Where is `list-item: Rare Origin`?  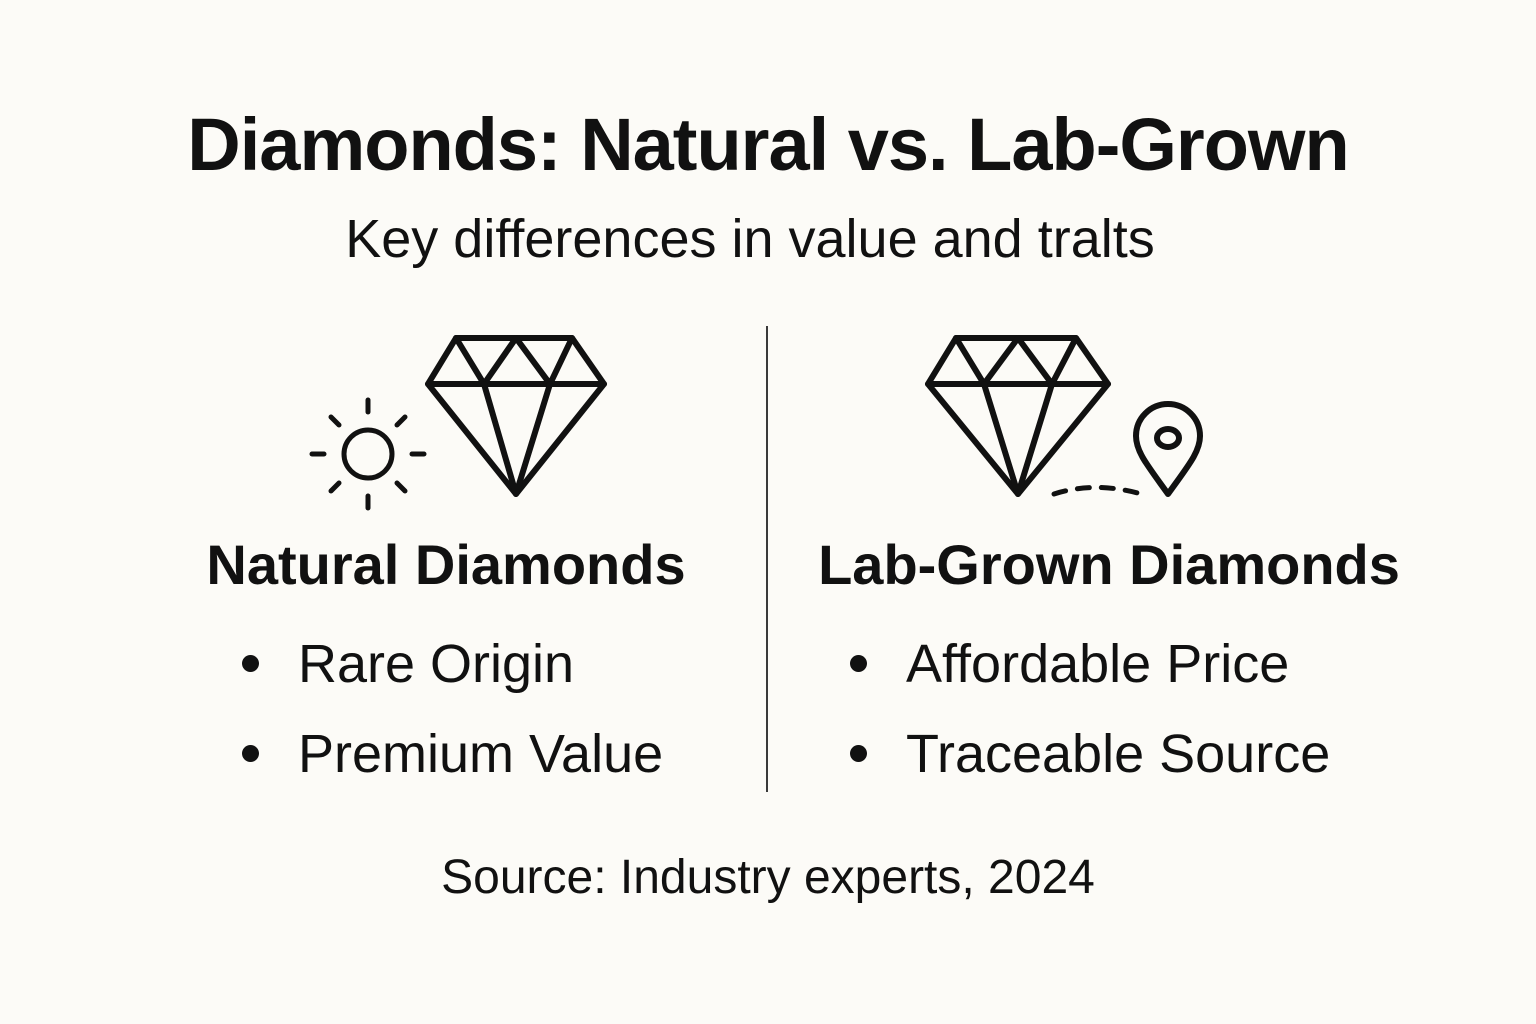 list-item: Rare Origin is located at coordinates (451, 679).